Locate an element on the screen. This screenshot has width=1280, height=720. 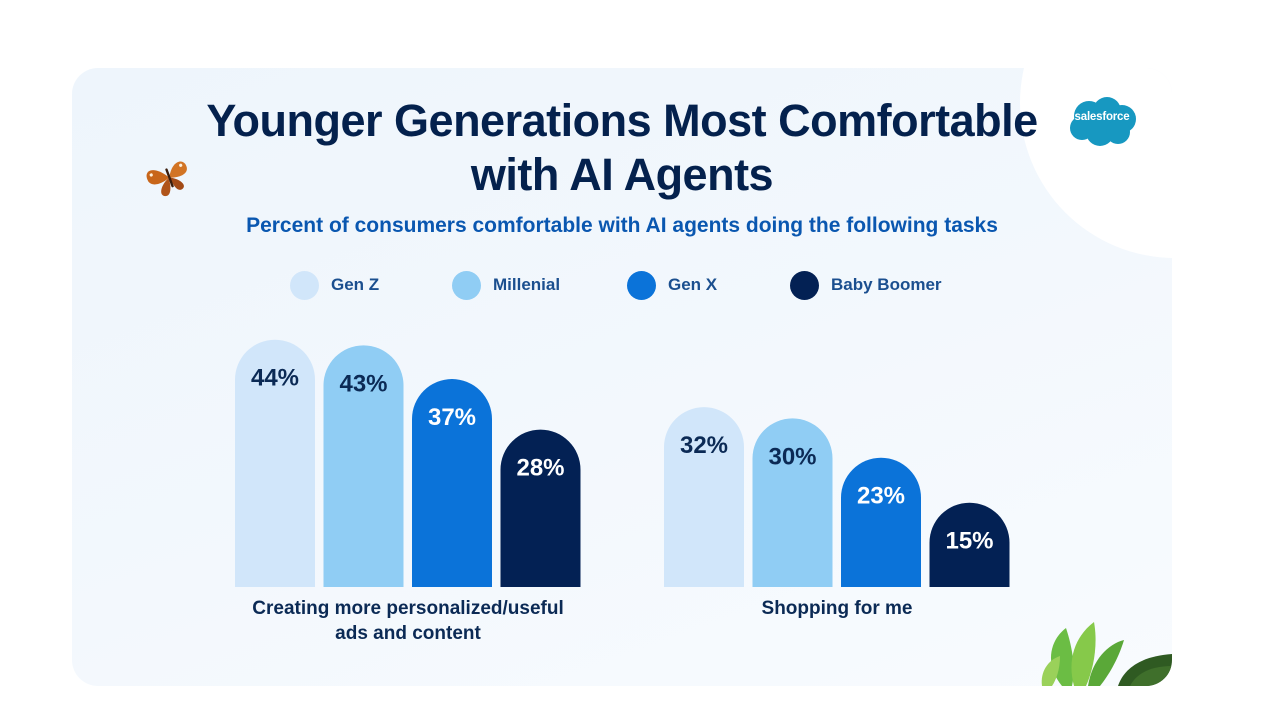
plant-icon is located at coordinates (1106, 654).